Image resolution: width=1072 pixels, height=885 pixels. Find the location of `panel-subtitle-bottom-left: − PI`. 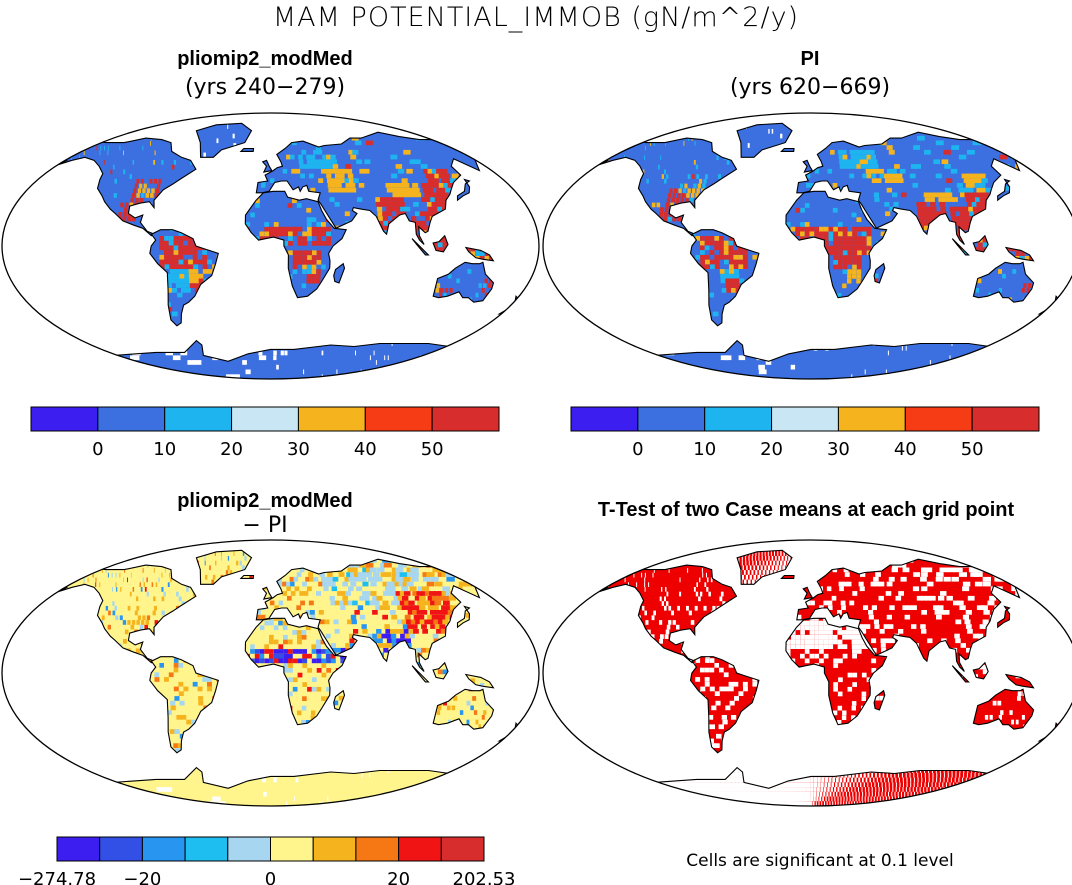

panel-subtitle-bottom-left: − PI is located at coordinates (265, 525).